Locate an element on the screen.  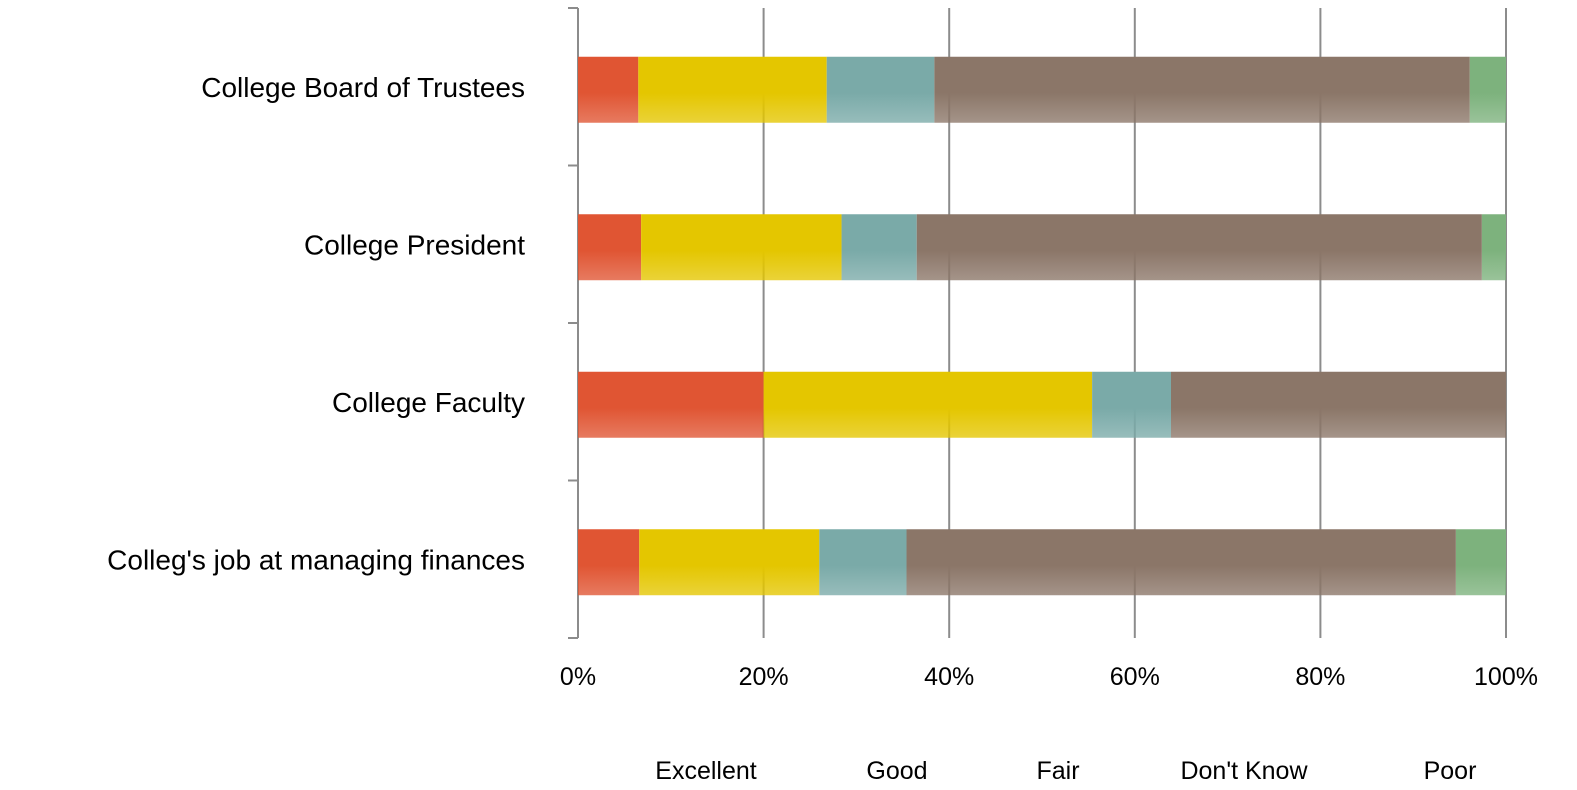
category-label-4: Colleg's job at managing finances is located at coordinates (316, 559).